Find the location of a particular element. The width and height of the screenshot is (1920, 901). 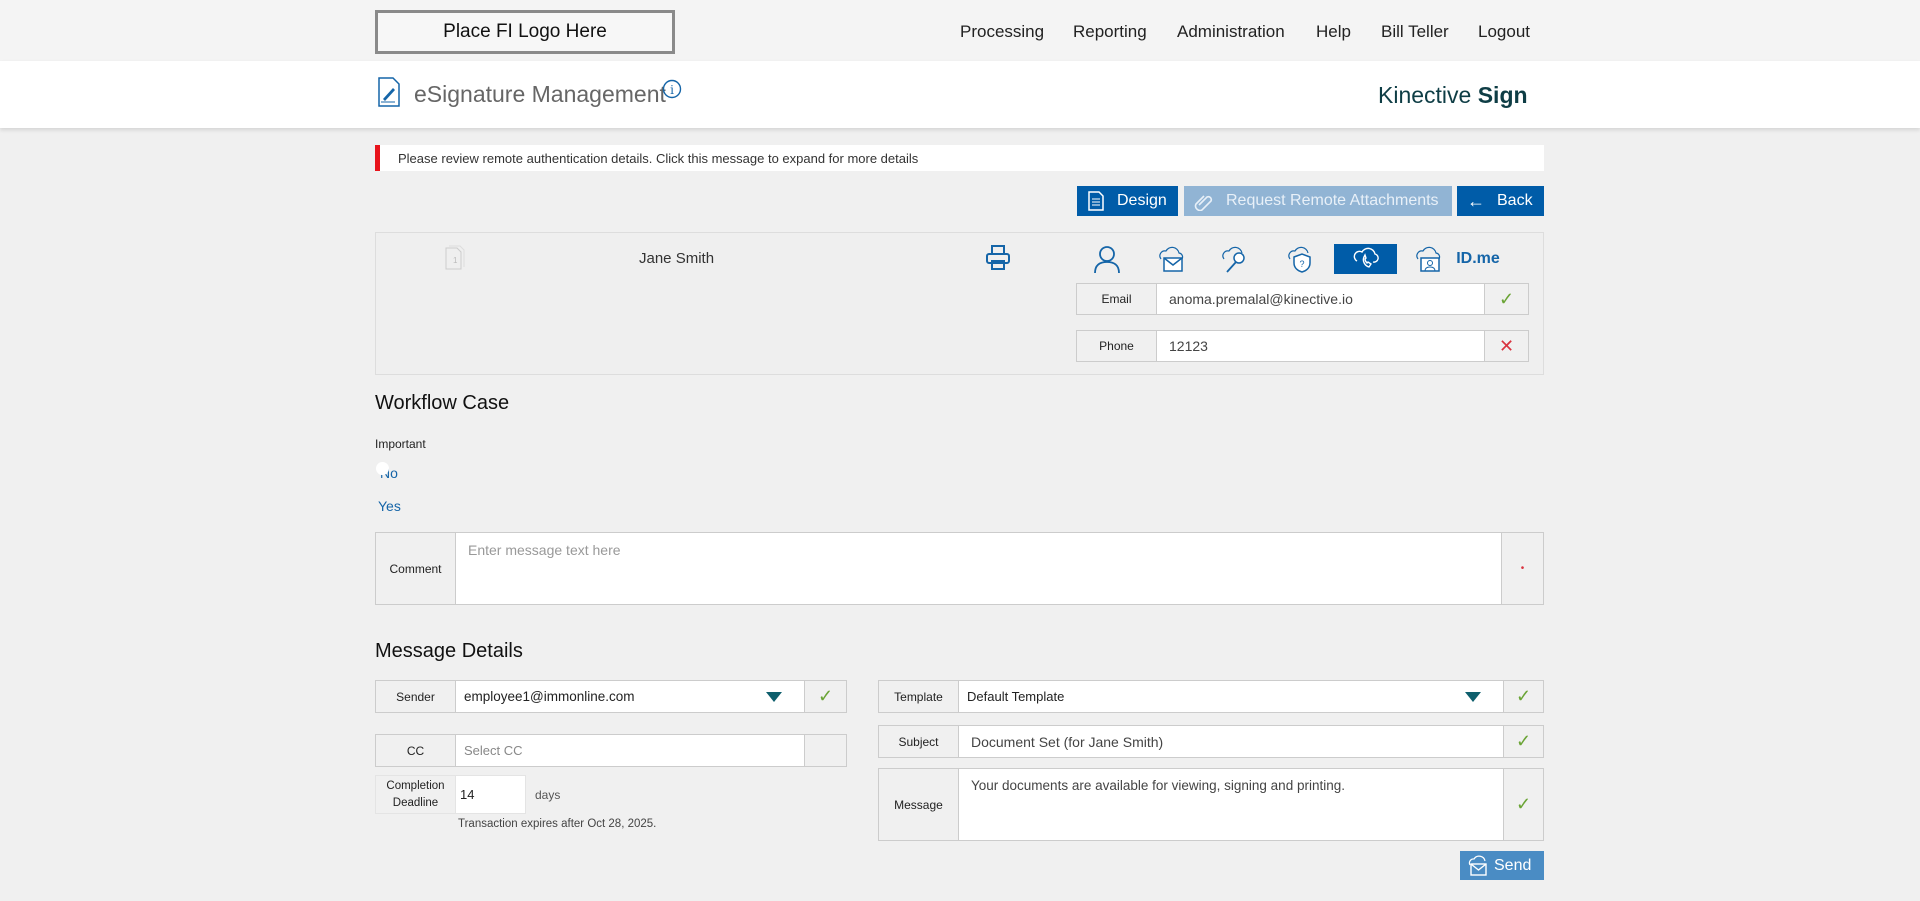

auth-cloud-question-icon: ? is located at coordinates (1300, 259).